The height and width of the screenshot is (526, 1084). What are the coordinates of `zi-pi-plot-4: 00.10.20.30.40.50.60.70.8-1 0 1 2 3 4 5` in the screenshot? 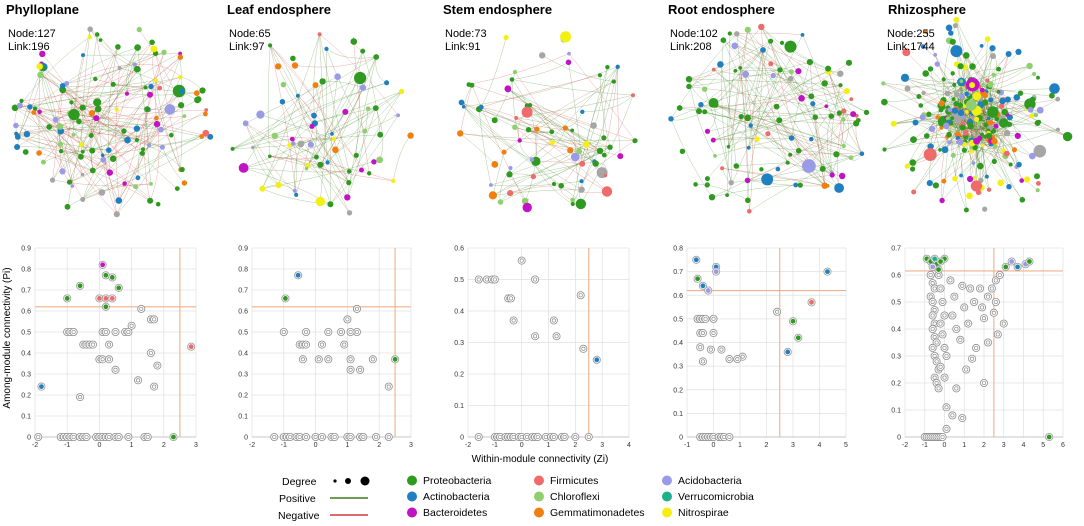 It's located at (760, 348).